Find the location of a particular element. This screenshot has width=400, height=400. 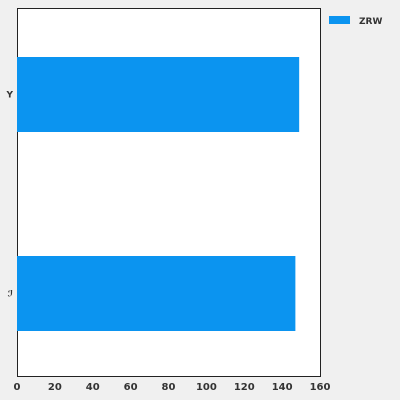

category-label-2: ℐ is located at coordinates (10, 295).